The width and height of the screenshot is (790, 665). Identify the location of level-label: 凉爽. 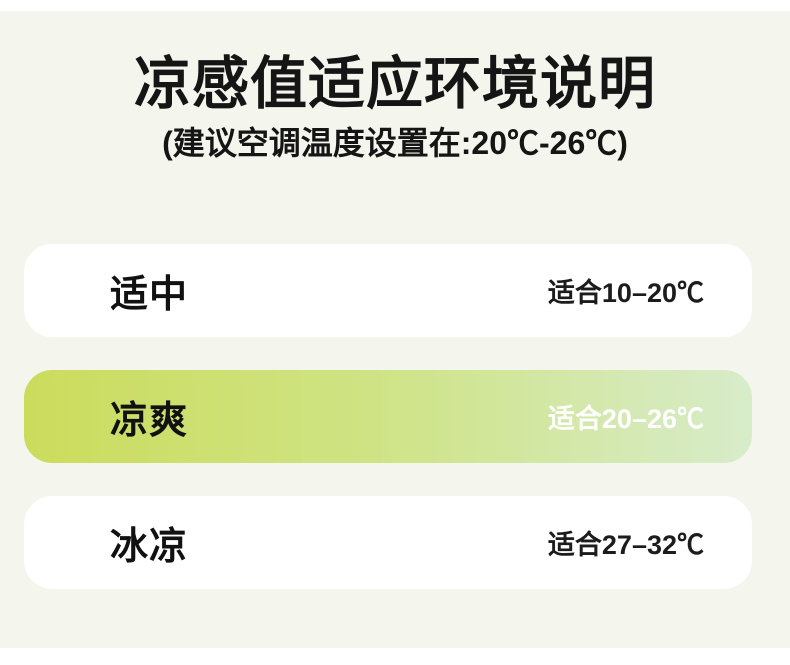
(149, 421).